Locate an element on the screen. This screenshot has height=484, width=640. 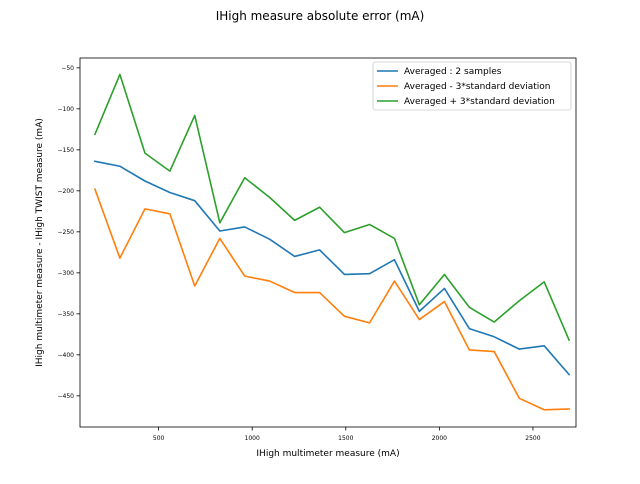
x-axis: 500 1000 1500 2000 2500 is located at coordinates (347, 434).